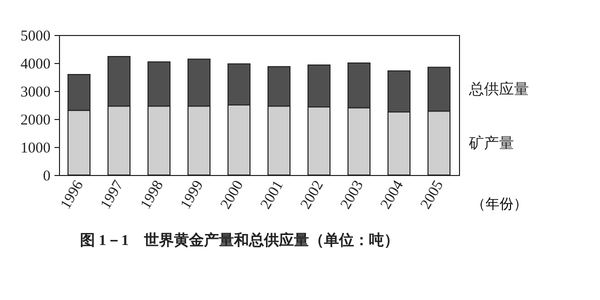 This screenshot has height=300, width=600. What do you see at coordinates (35, 92) in the screenshot?
I see `y-tick-label: 3000` at bounding box center [35, 92].